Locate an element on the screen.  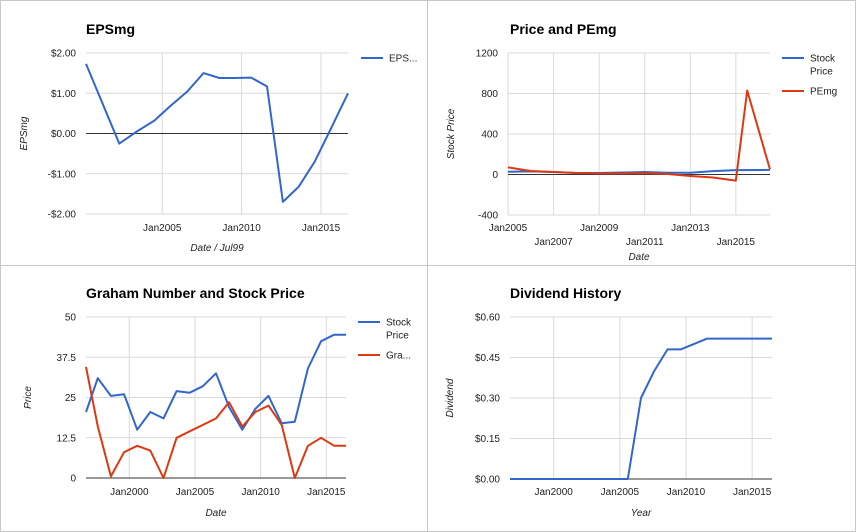
chart-title: EPSmg is located at coordinates (110, 29).